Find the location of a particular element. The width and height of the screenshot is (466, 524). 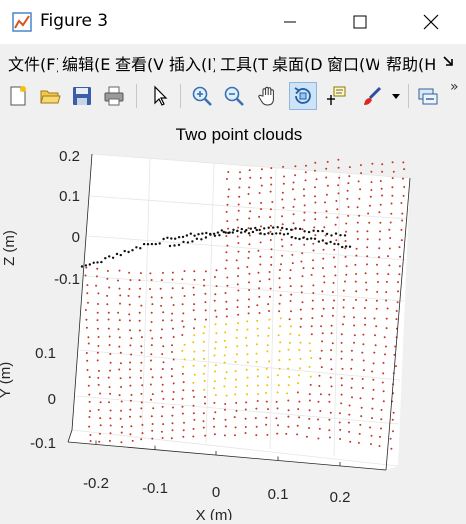

brush-button is located at coordinates (372, 96).